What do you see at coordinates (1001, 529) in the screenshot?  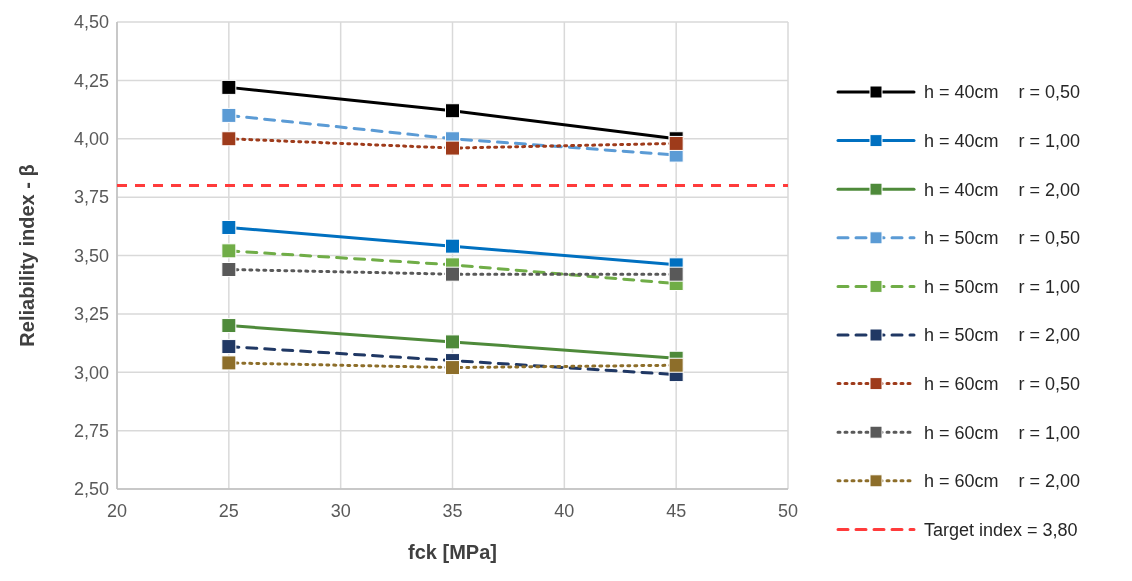 I see `legend-label: Target index = 3,80` at bounding box center [1001, 529].